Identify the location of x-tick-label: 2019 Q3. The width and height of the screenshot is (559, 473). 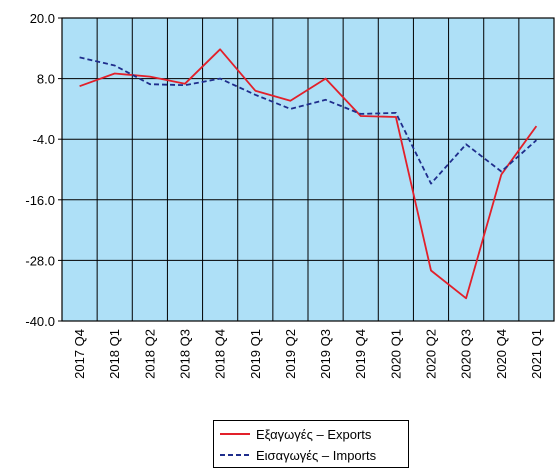
(325, 354).